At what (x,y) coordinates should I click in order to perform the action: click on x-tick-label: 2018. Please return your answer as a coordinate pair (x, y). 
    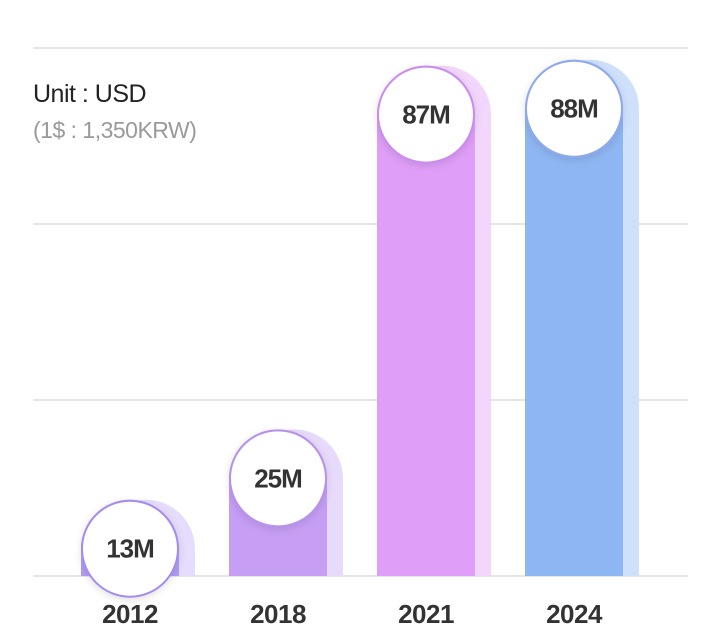
    Looking at the image, I should click on (278, 613).